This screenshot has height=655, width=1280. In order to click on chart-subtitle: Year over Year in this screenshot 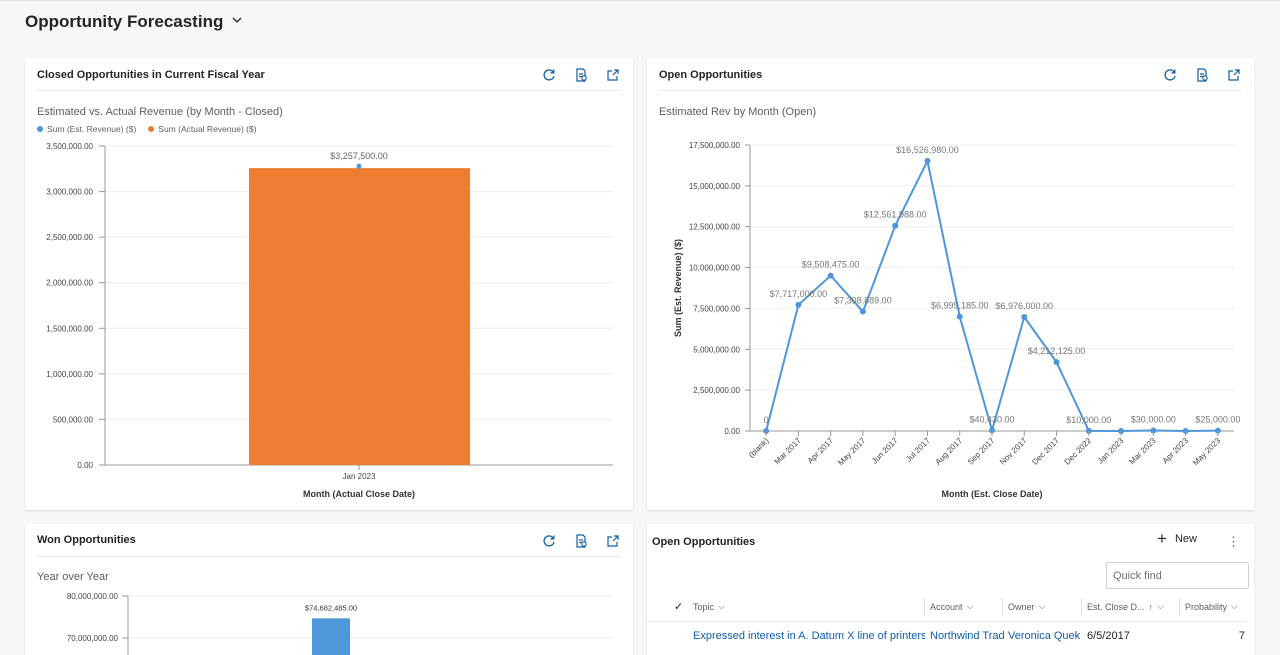, I will do `click(73, 577)`.